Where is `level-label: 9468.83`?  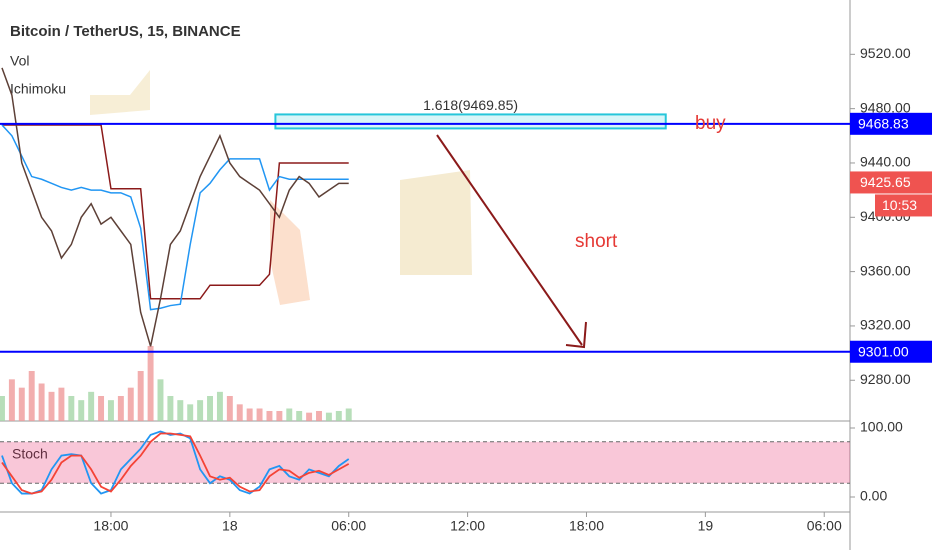 level-label: 9468.83 is located at coordinates (883, 124).